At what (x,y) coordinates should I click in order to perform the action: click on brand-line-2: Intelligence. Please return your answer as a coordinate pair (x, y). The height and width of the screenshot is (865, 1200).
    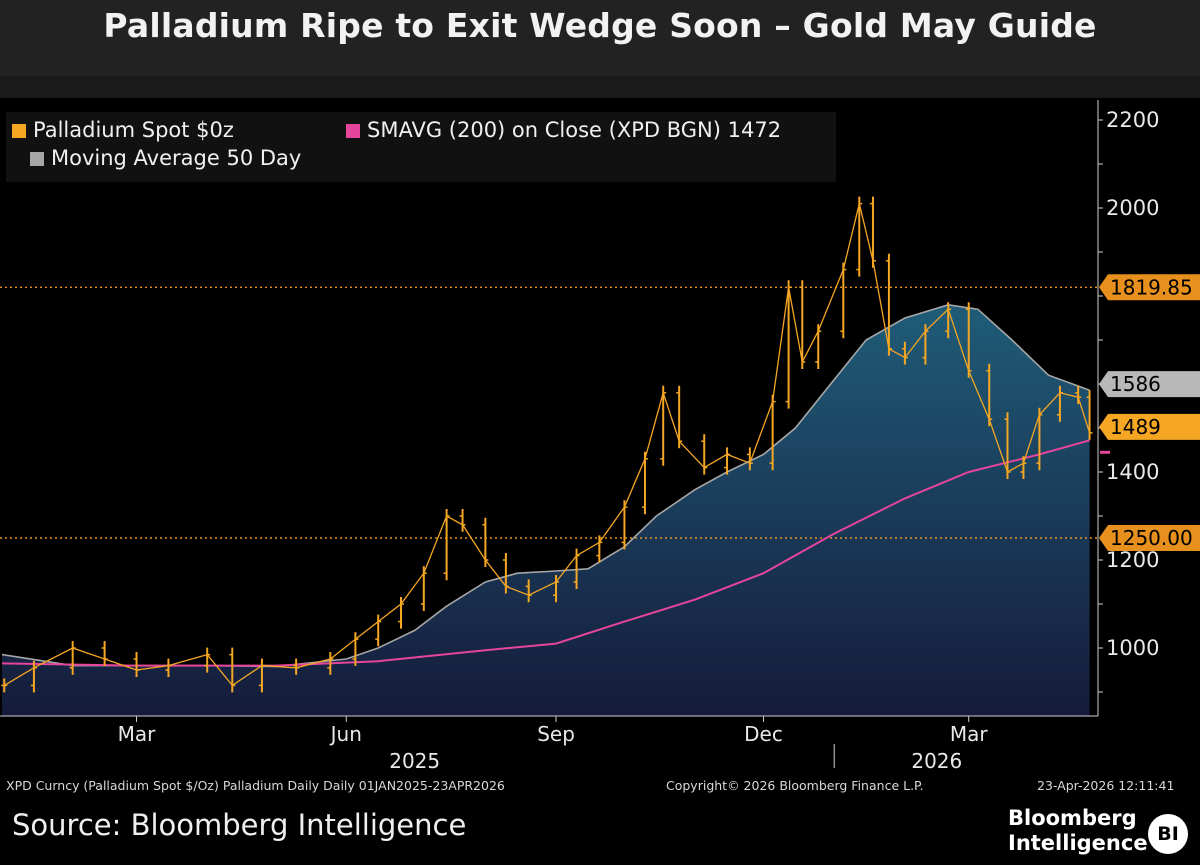
    Looking at the image, I should click on (1078, 843).